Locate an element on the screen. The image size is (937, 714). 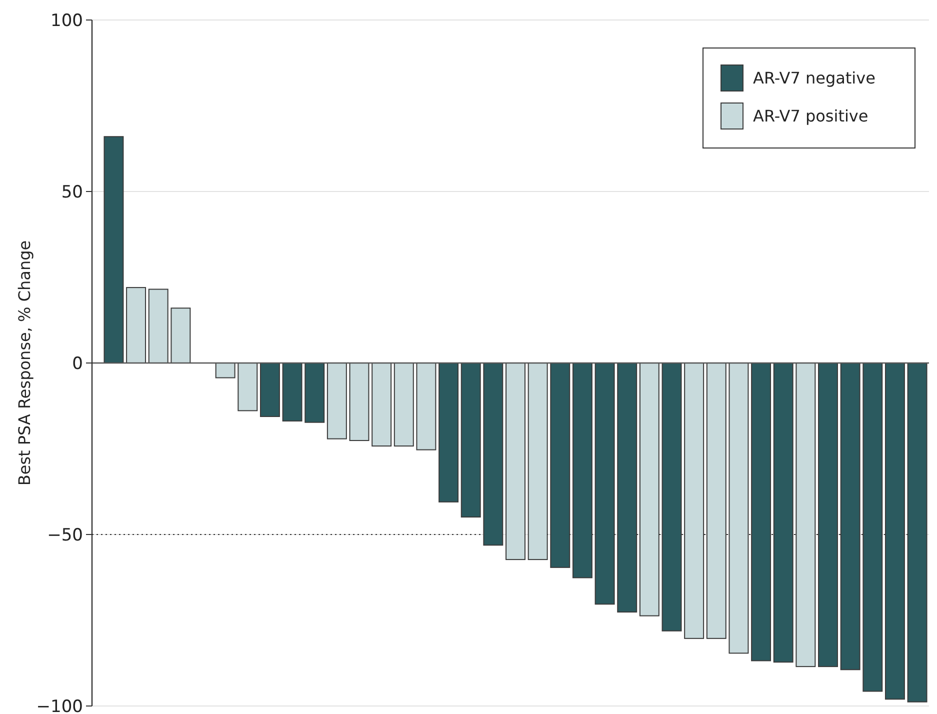
y-tick-label: 0 is located at coordinates (77, 364).